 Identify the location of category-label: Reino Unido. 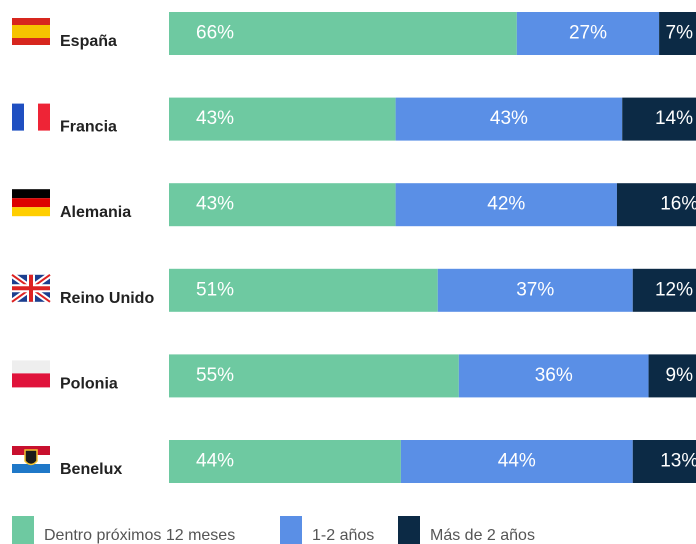
(107, 298).